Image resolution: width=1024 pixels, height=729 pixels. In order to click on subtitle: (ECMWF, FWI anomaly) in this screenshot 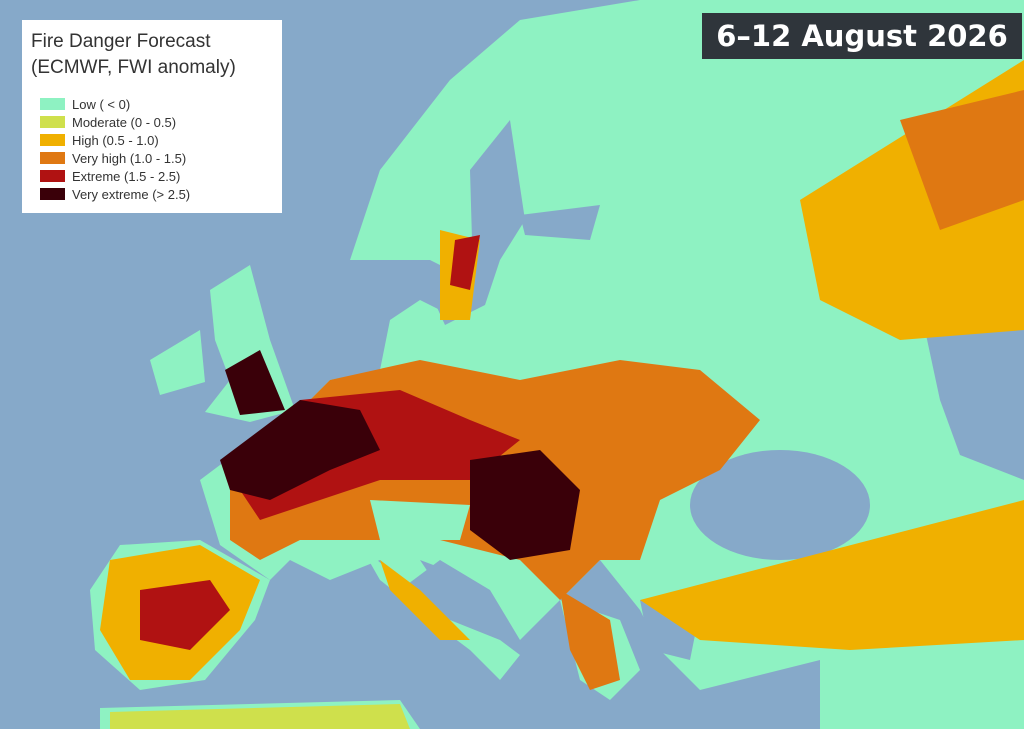, I will do `click(133, 67)`.